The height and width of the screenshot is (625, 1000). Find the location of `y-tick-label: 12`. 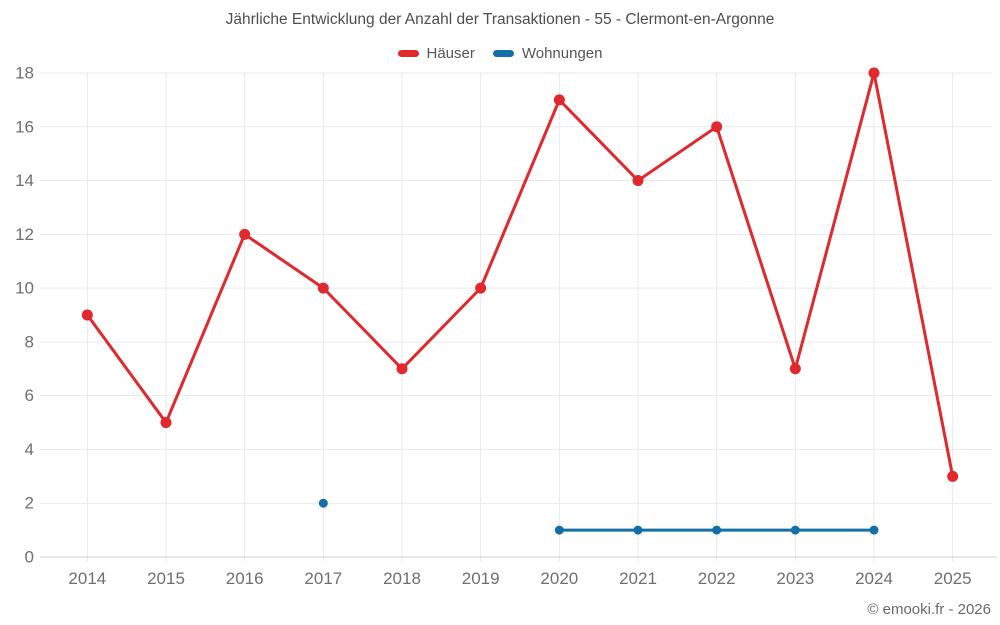

y-tick-label: 12 is located at coordinates (24, 234).